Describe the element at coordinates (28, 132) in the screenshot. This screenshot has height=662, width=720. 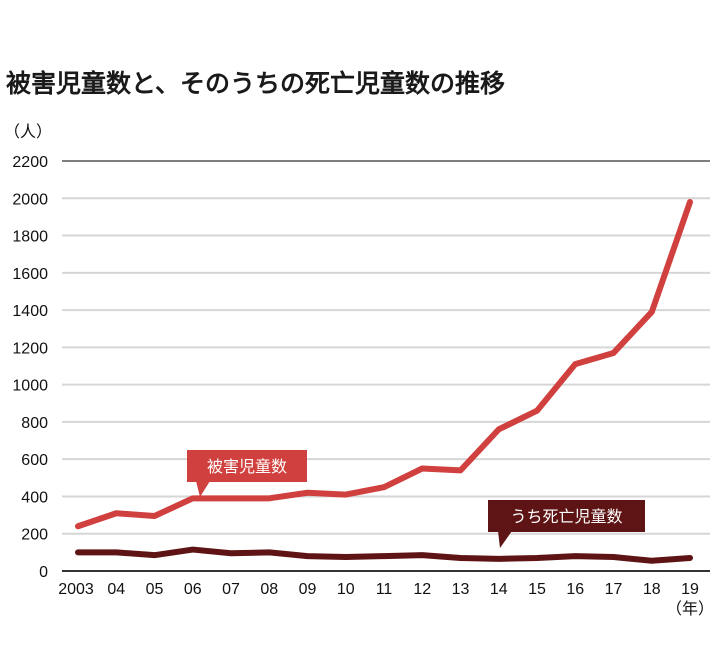
I see `y-axis-label: （人）` at that location.